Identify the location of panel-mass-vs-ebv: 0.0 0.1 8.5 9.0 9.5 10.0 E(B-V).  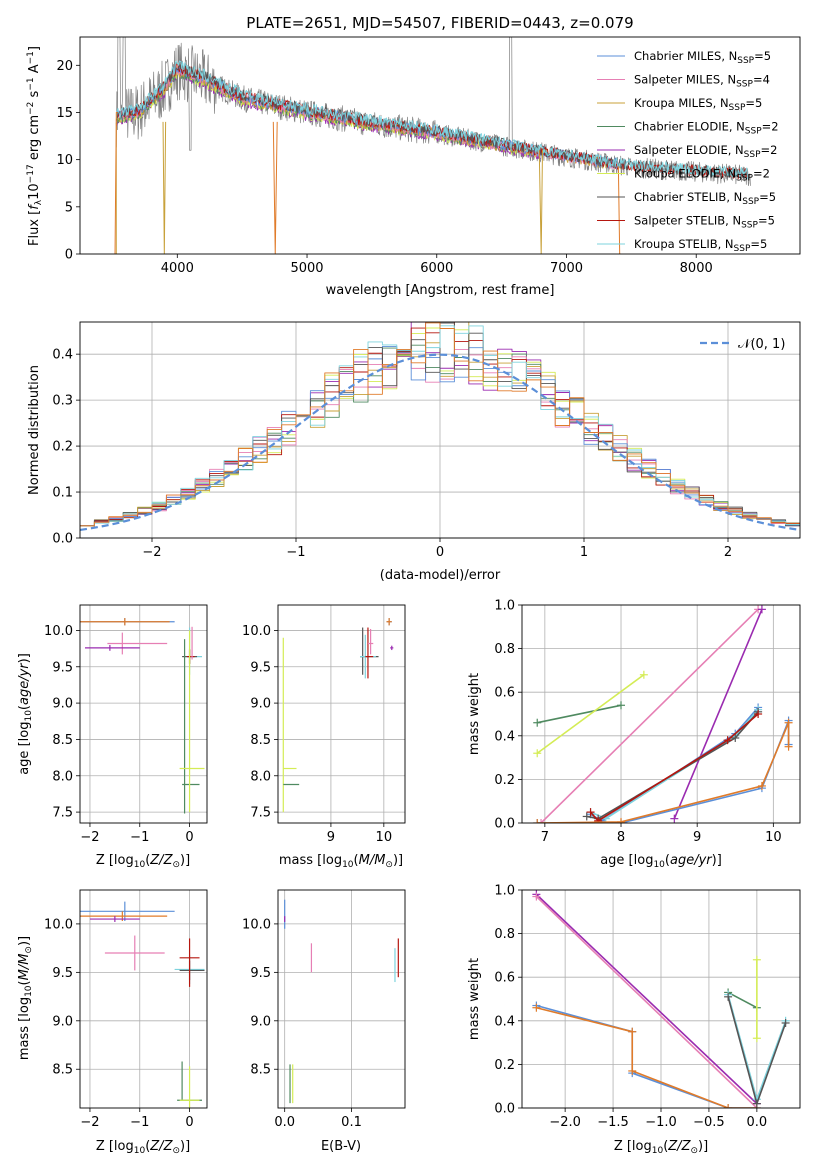
(324, 1021).